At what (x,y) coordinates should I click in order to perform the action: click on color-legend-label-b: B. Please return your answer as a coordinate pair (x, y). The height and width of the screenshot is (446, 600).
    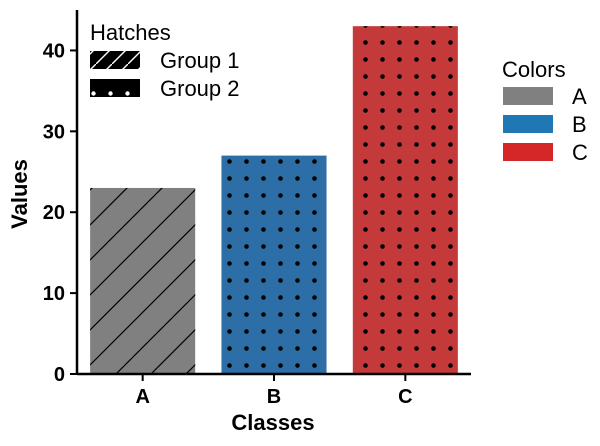
    Looking at the image, I should click on (579, 124).